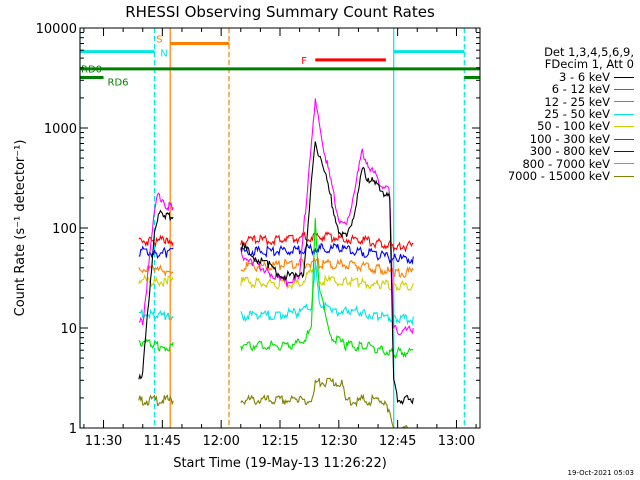 The height and width of the screenshot is (480, 640). I want to click on legend-item: 7000 - 15000 keV, so click(556, 176).